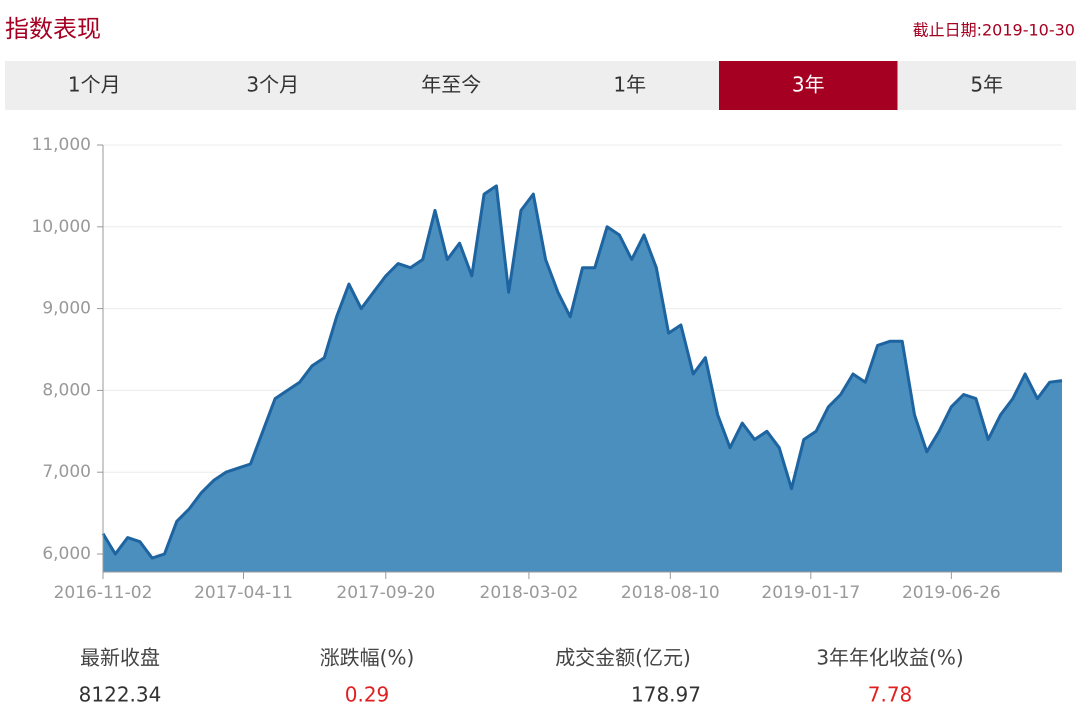 The width and height of the screenshot is (1080, 719). Describe the element at coordinates (810, 593) in the screenshot. I see `x-tick-label: 2019-01-17` at that location.